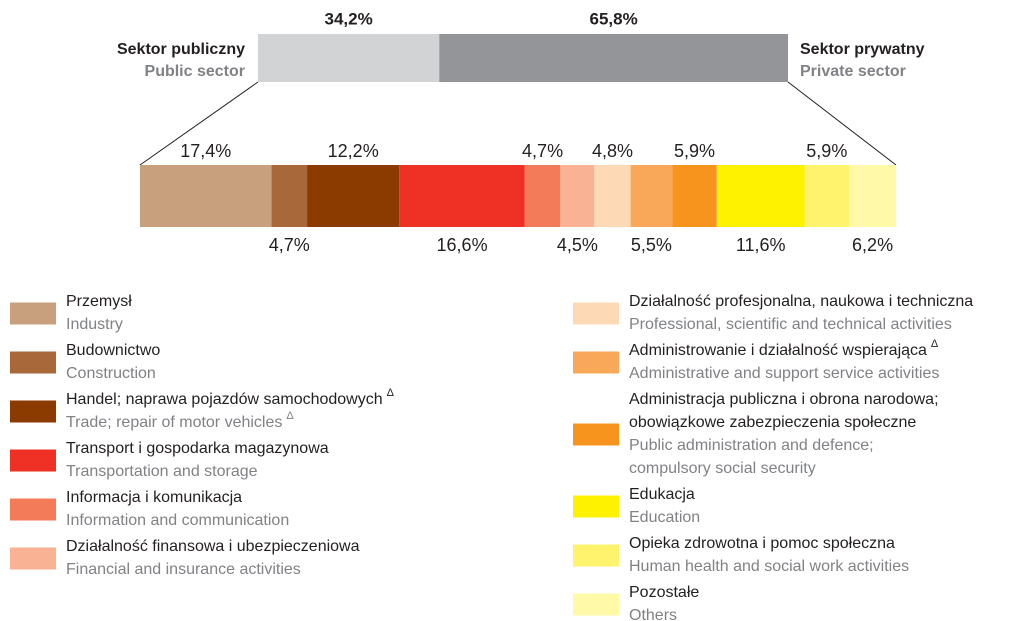  Describe the element at coordinates (664, 517) in the screenshot. I see `legend-label-en: Education` at that location.